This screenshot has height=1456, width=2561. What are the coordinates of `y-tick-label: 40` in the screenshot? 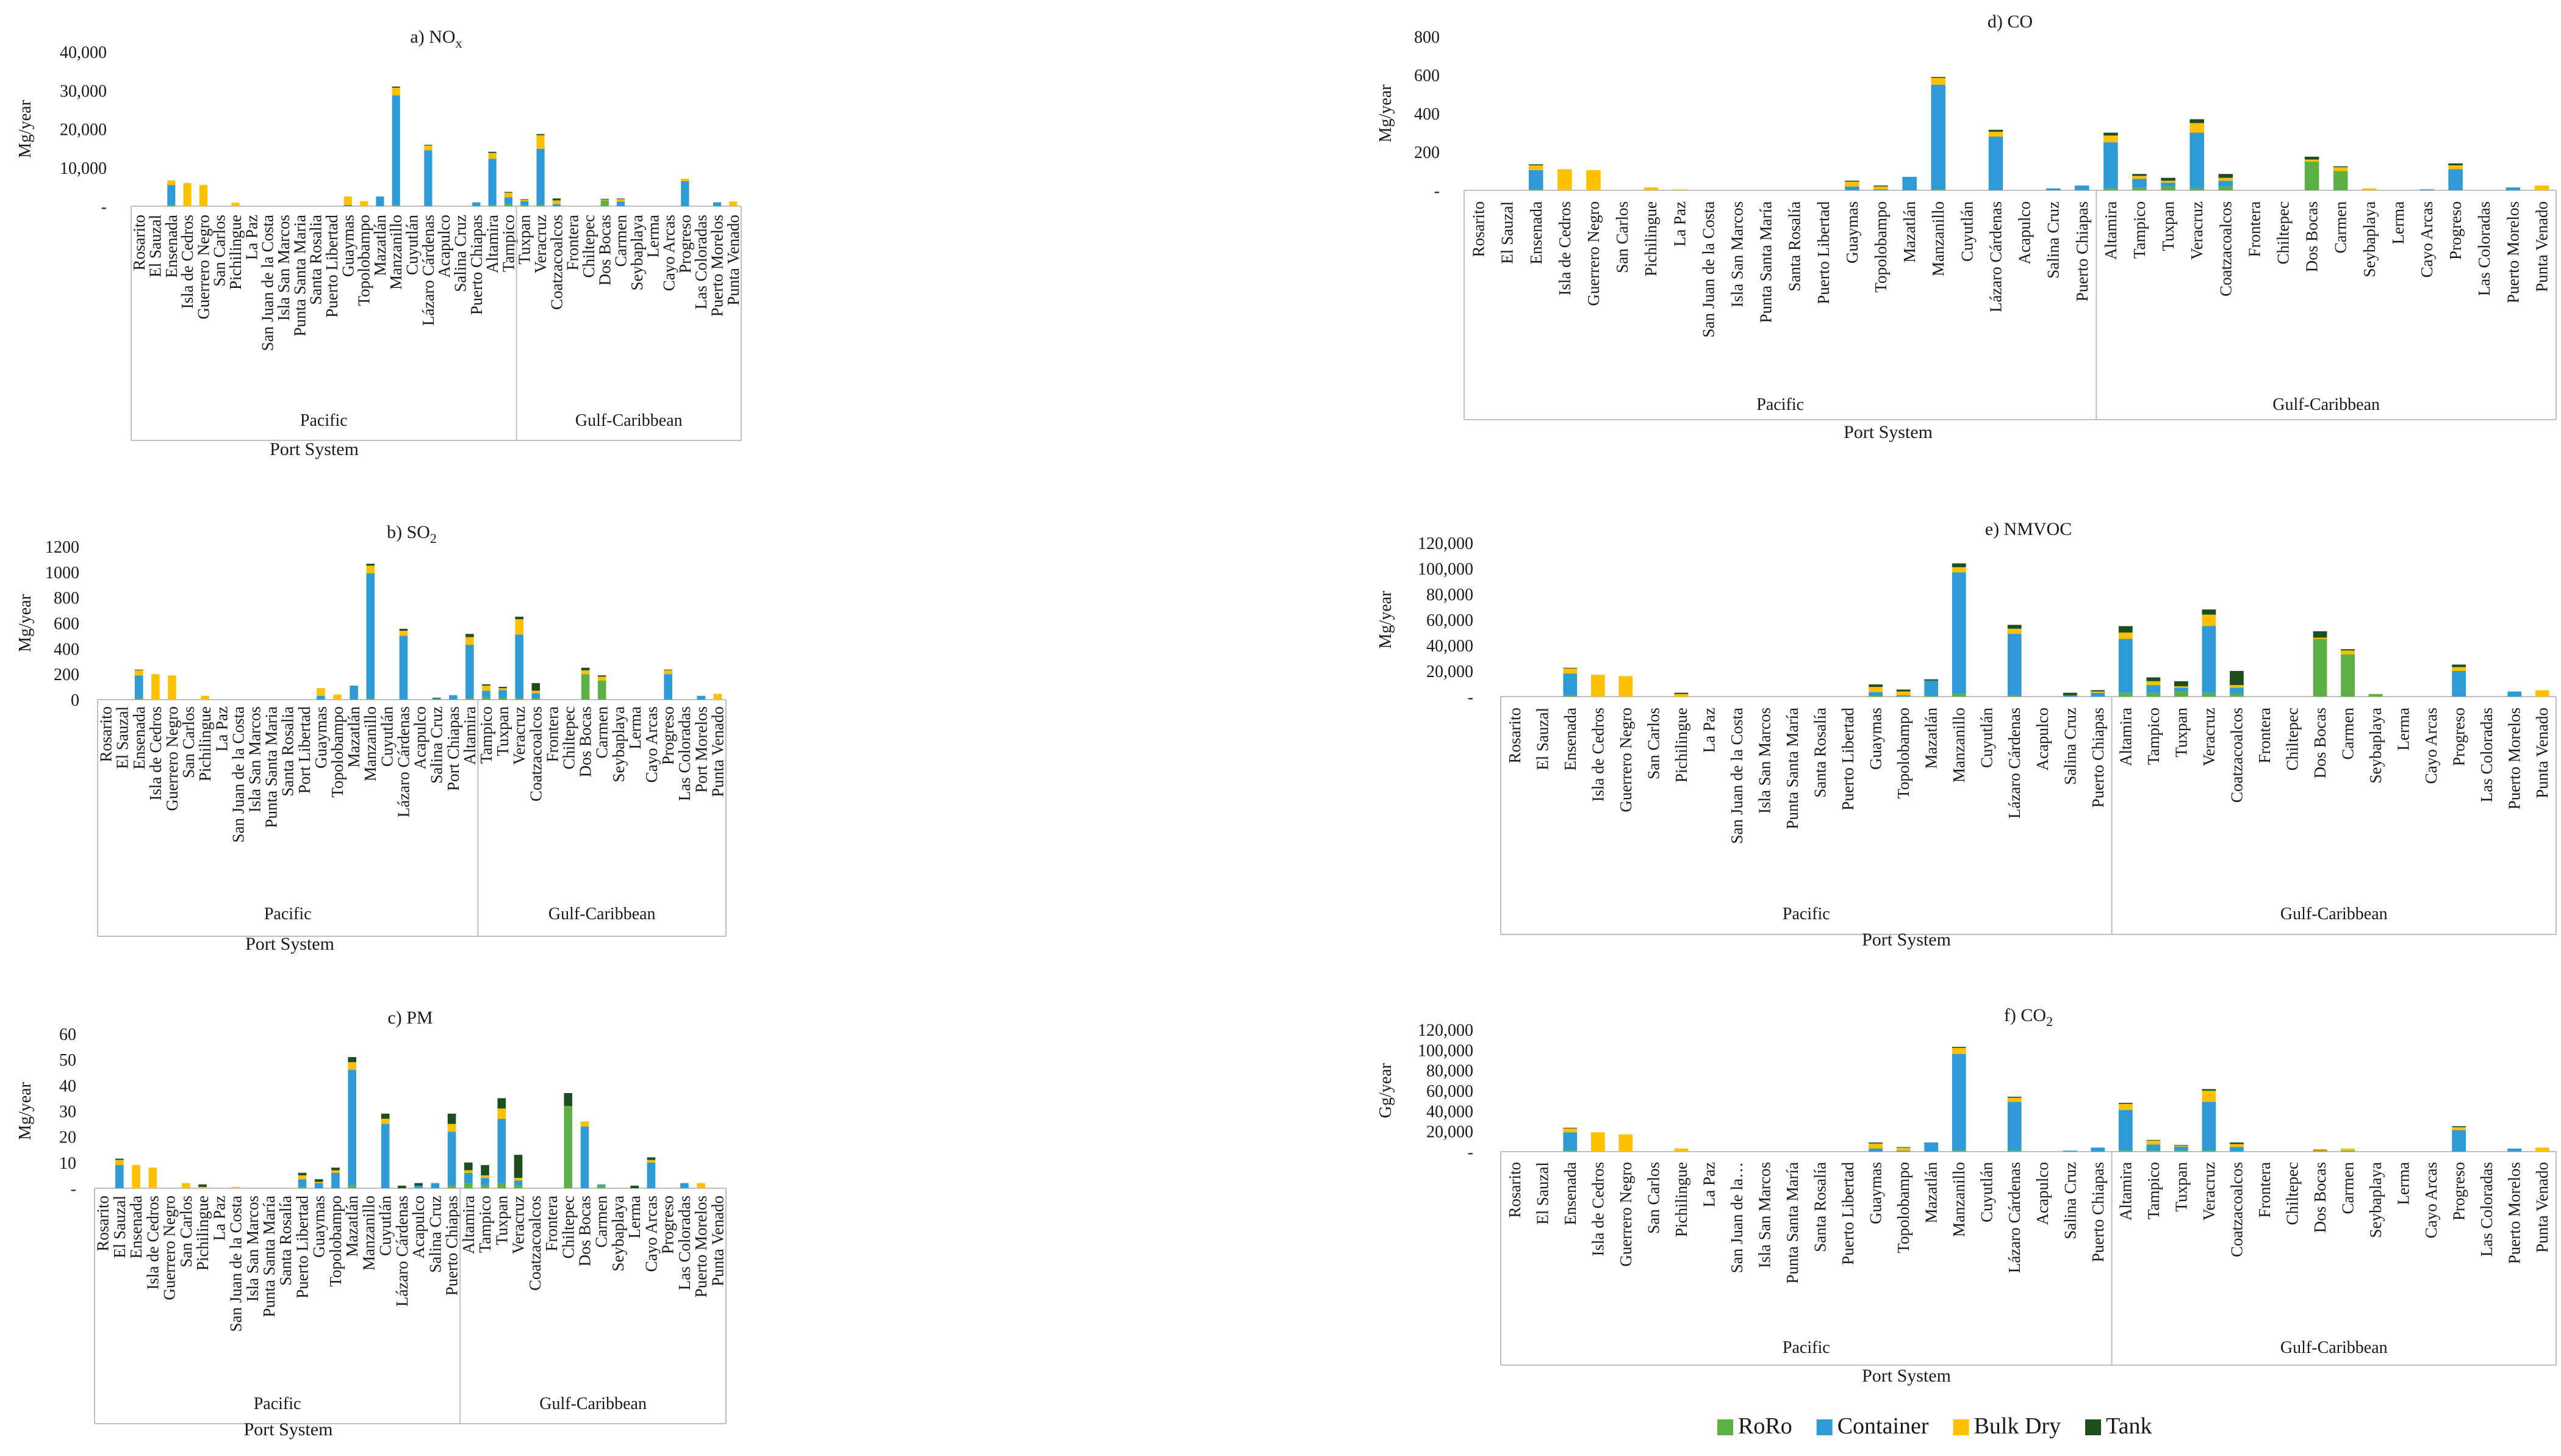 It's located at (67, 1086).